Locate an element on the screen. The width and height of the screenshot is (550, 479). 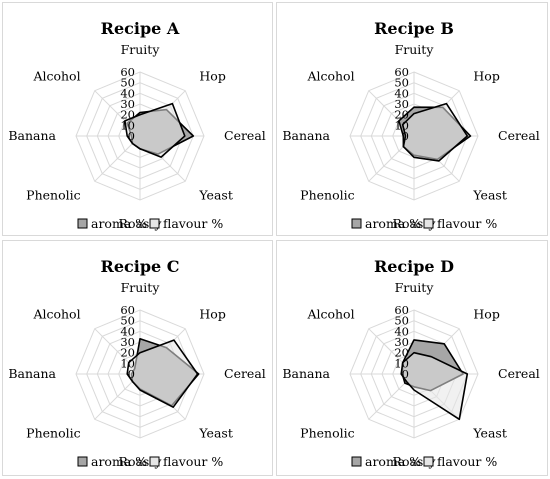
chart-title: Recipe B is located at coordinates (414, 28).